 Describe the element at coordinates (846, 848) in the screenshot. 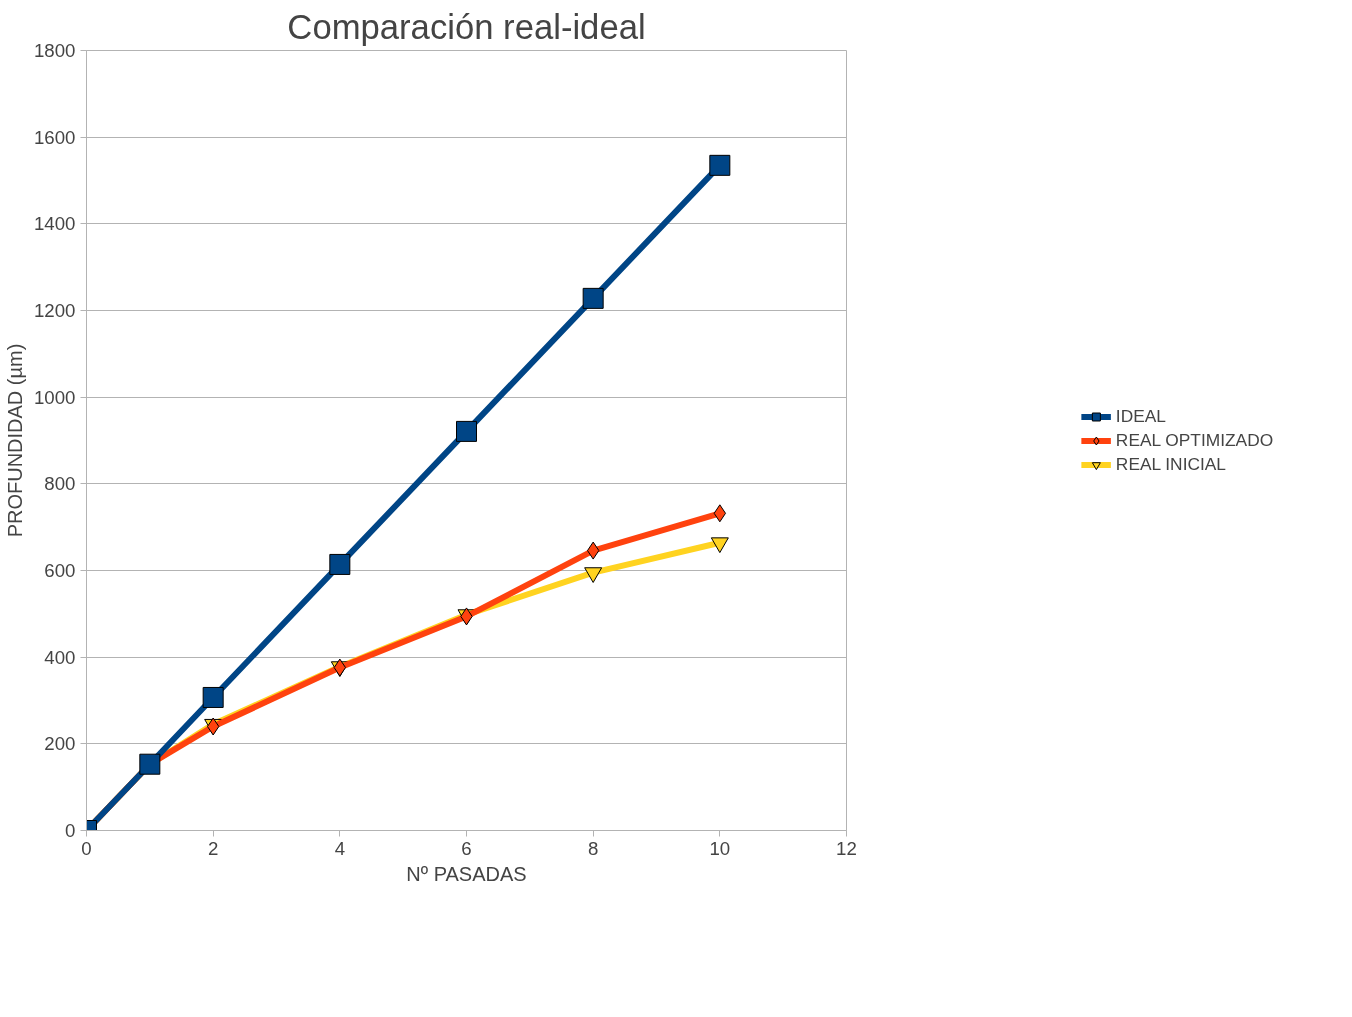

I see `x-tick-label: 12` at that location.